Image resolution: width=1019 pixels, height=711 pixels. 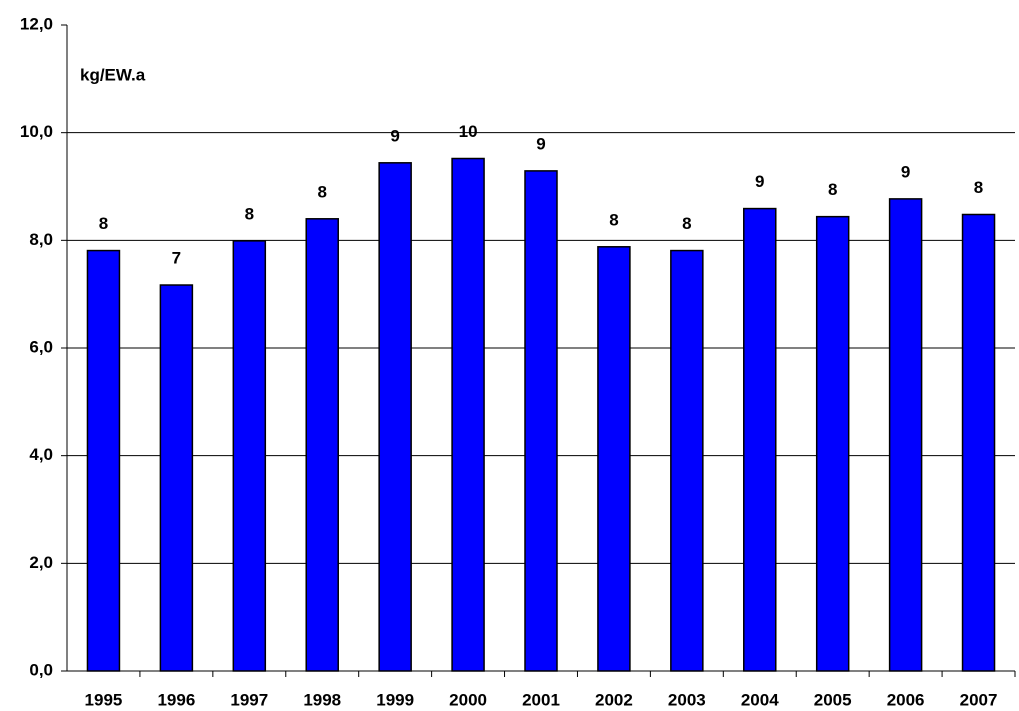 I want to click on y-tick-label: 2,0, so click(x=41, y=562).